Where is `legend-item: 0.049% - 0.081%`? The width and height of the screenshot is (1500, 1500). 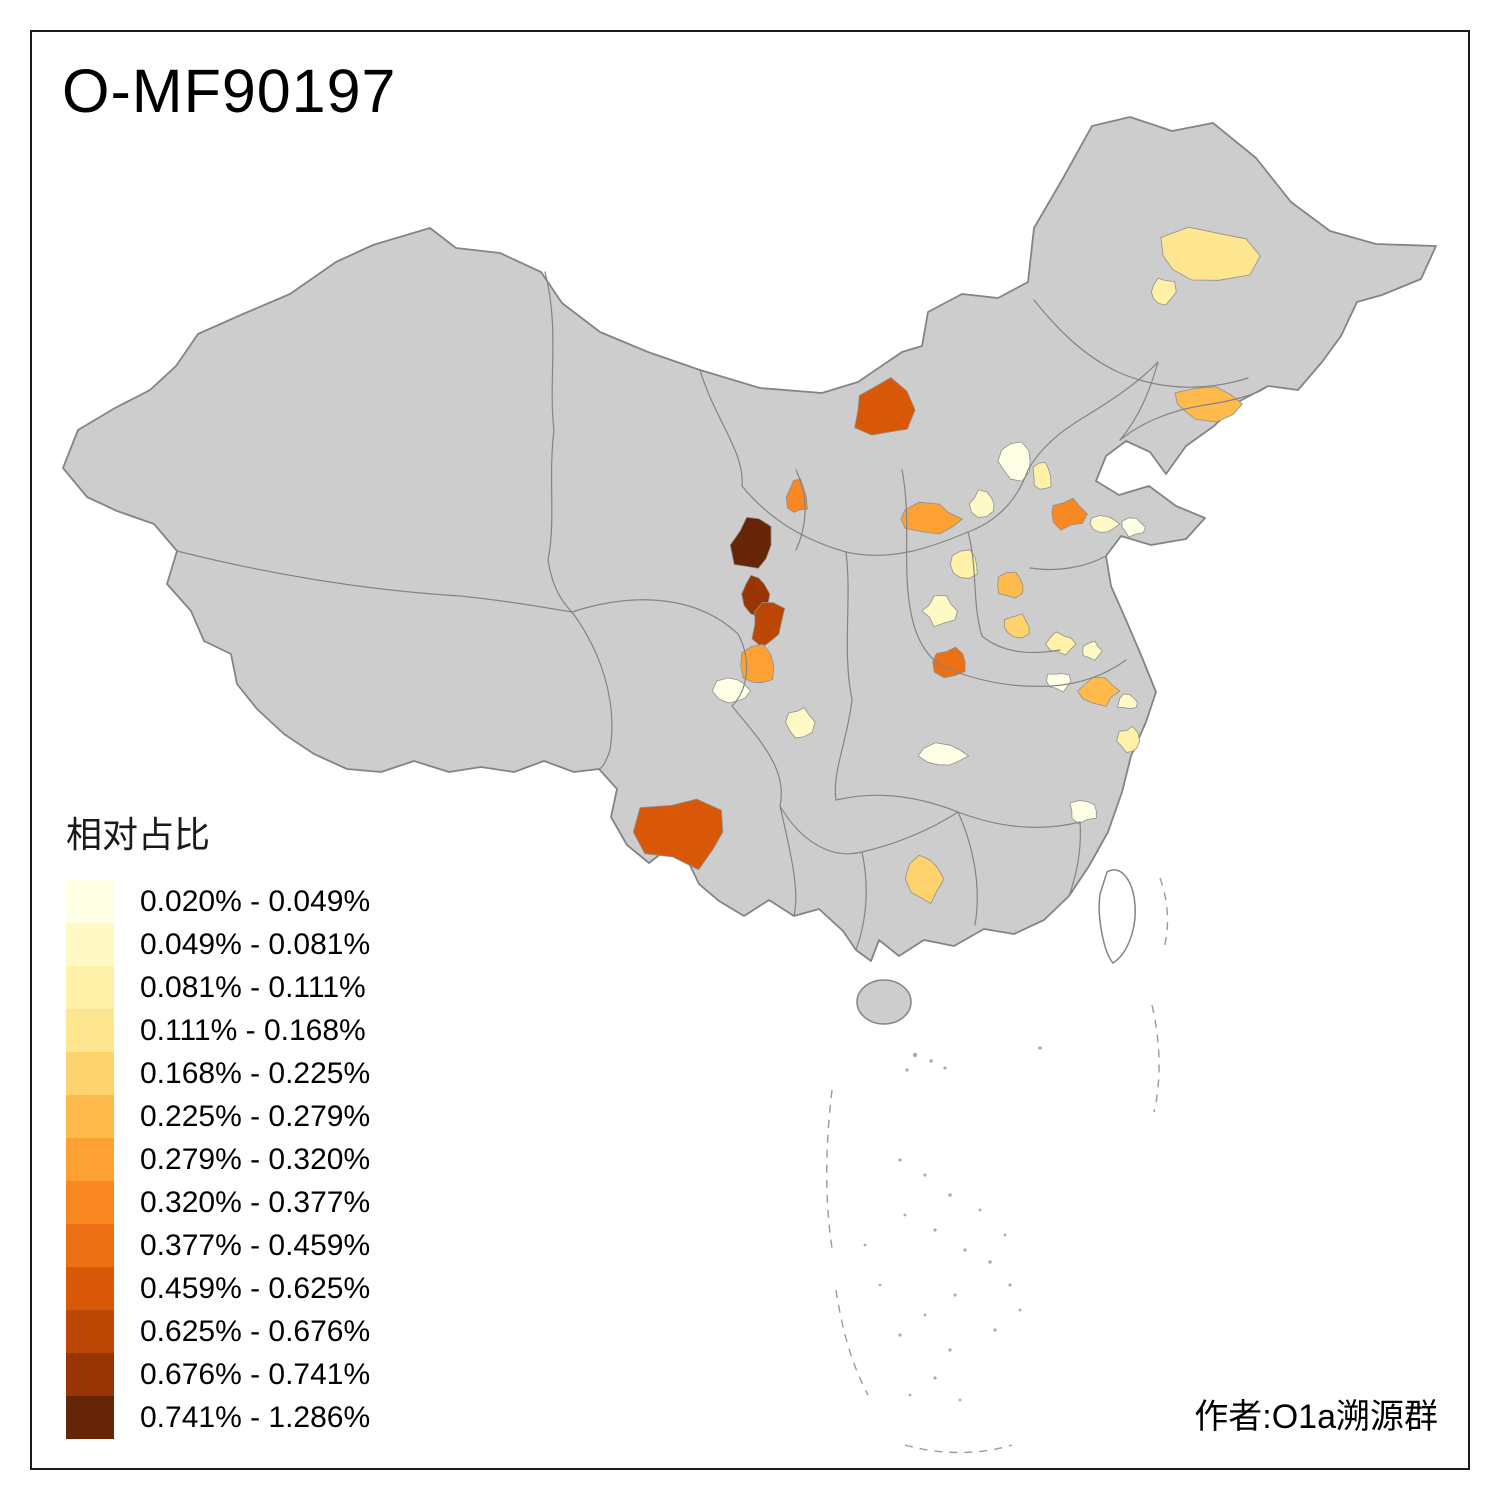 legend-item: 0.049% - 0.081% is located at coordinates (218, 944).